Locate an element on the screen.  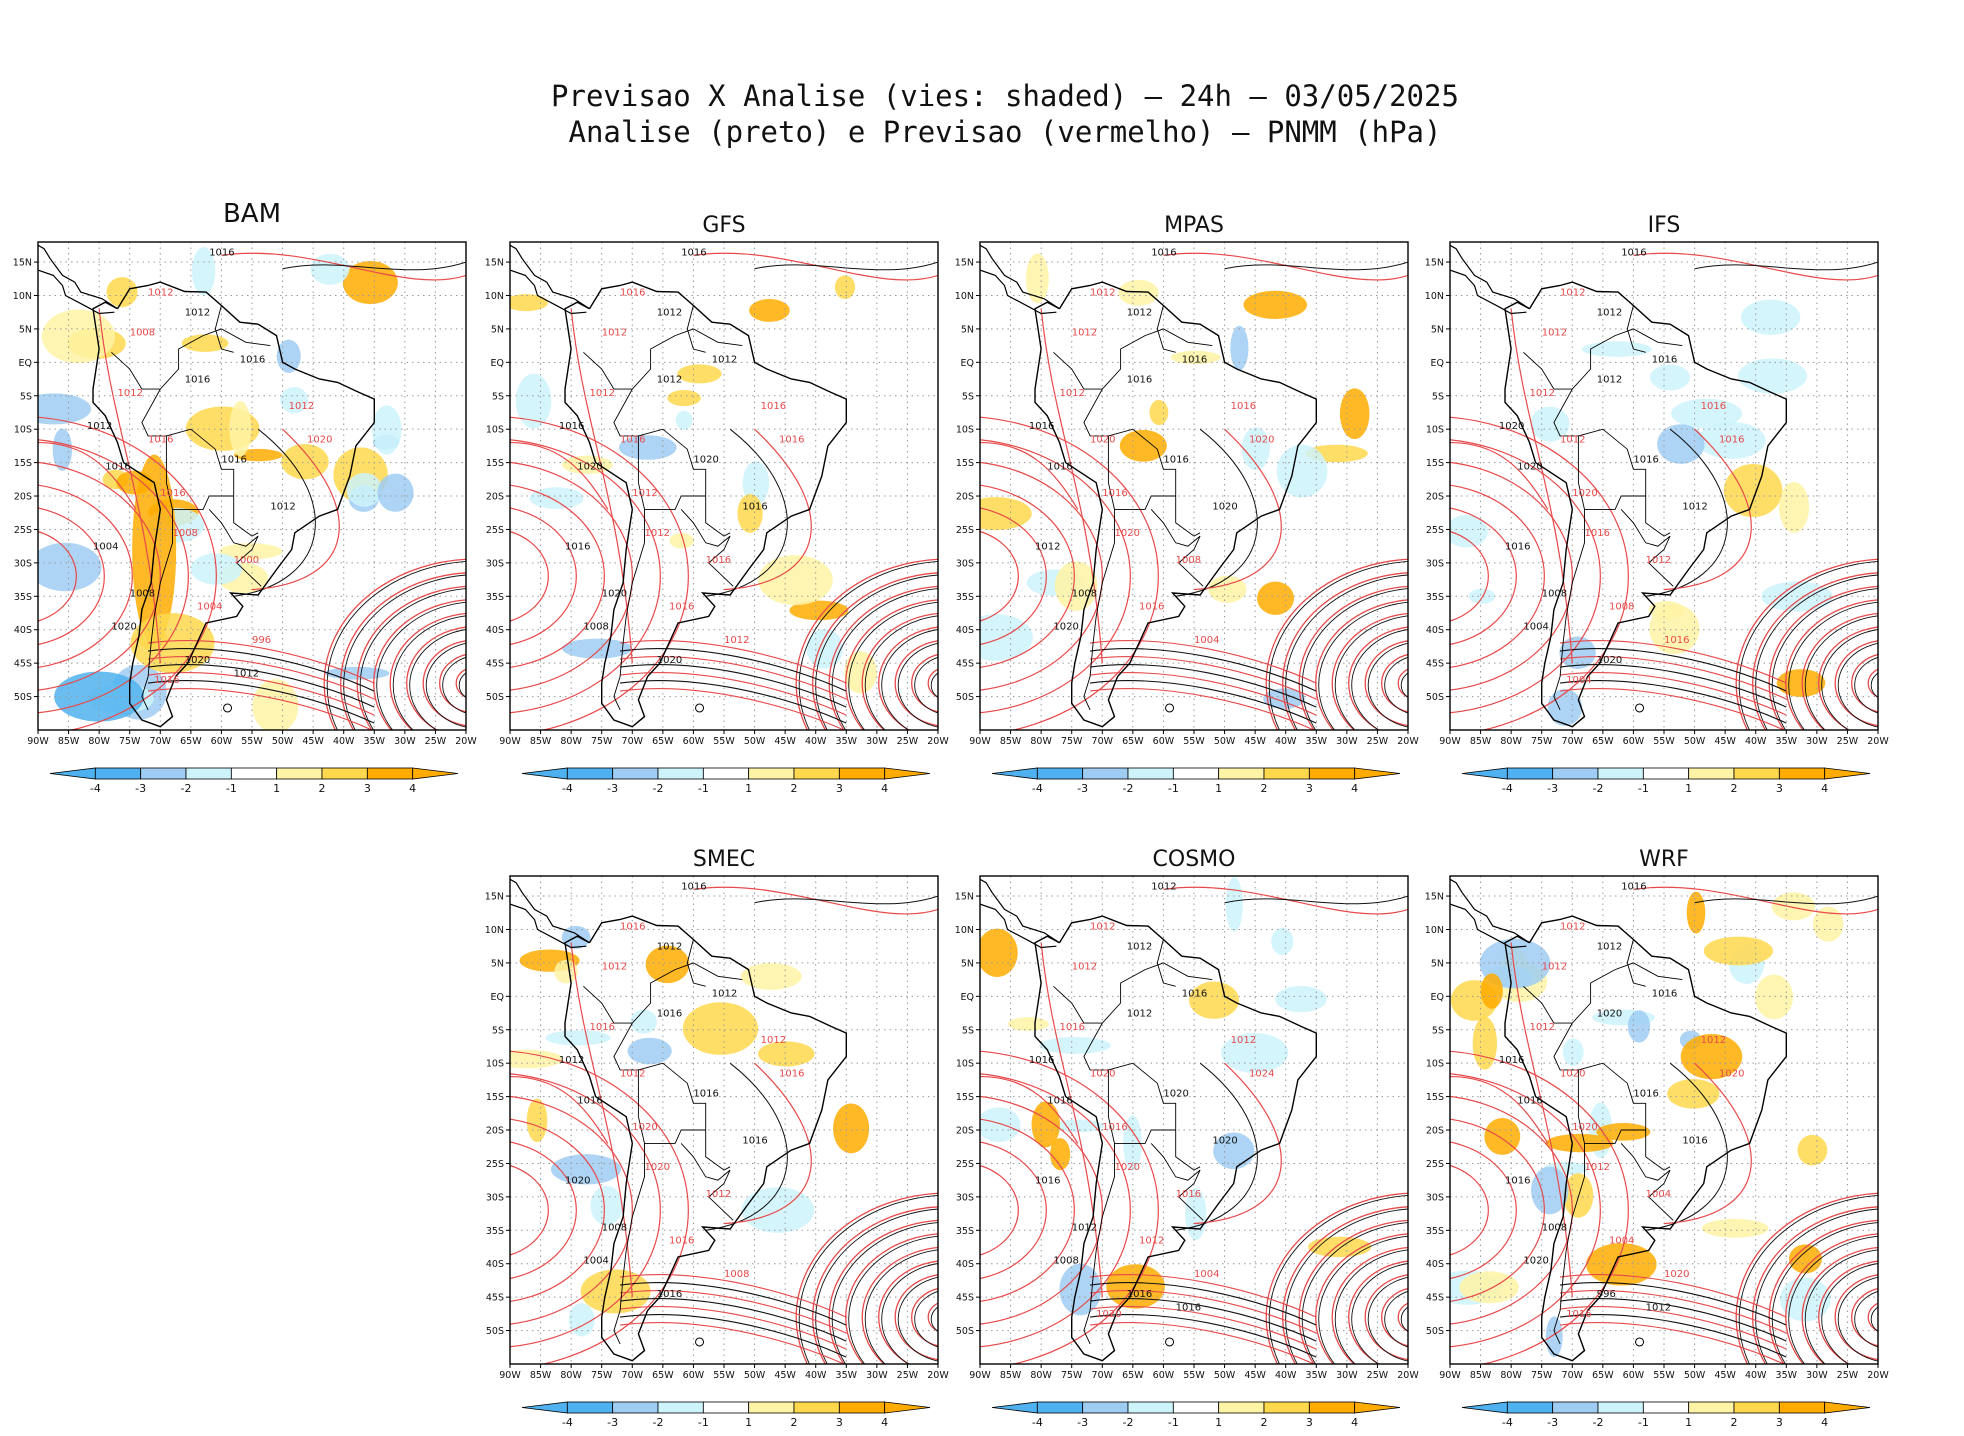
lat-tick-label: EQ is located at coordinates (25, 363).